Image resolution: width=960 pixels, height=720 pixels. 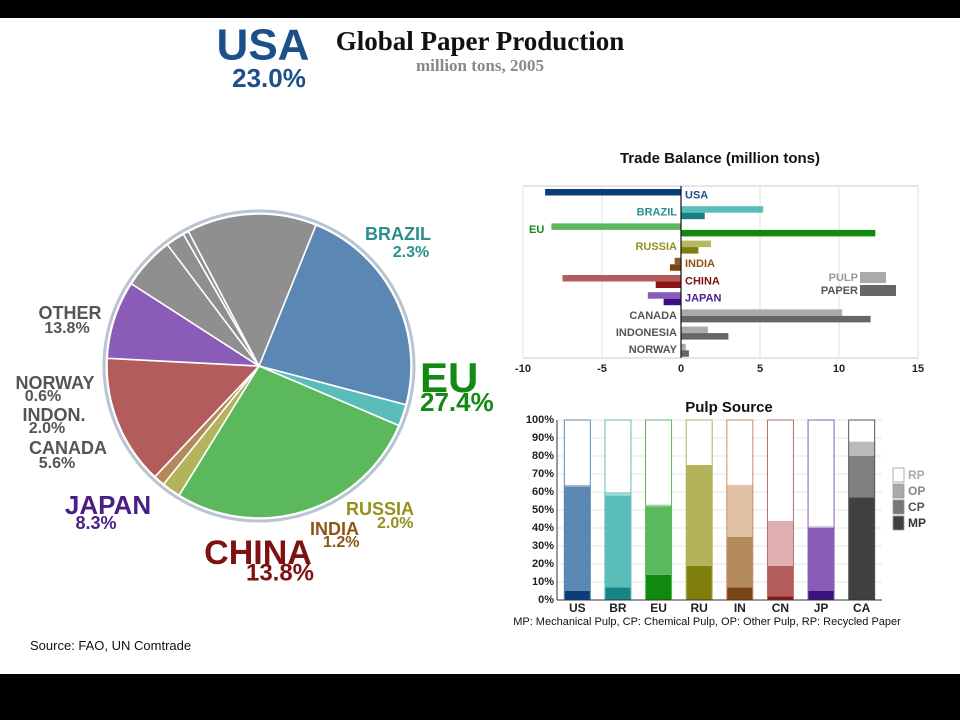 I want to click on pulp-legend-label-mp: MP, so click(x=917, y=523).